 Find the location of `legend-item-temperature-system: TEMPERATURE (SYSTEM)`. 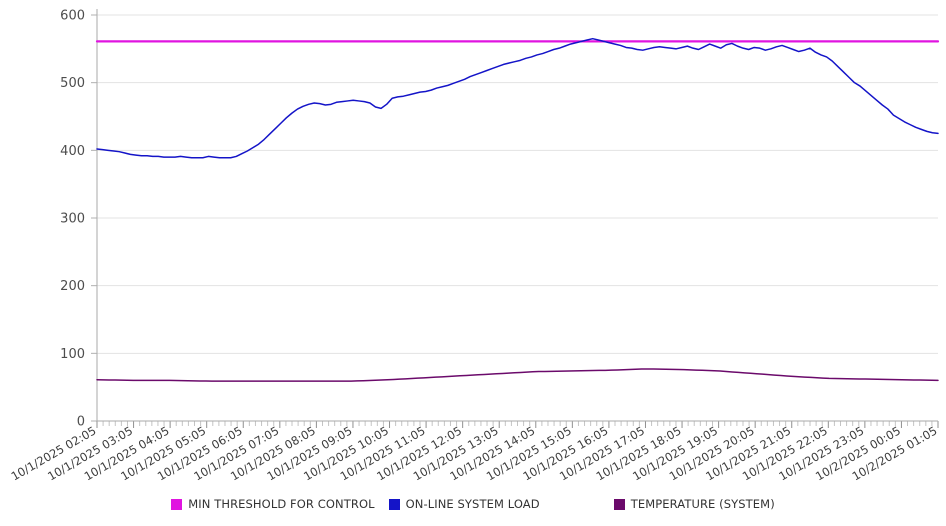

legend-item-temperature-system: TEMPERATURE (SYSTEM) is located at coordinates (694, 504).